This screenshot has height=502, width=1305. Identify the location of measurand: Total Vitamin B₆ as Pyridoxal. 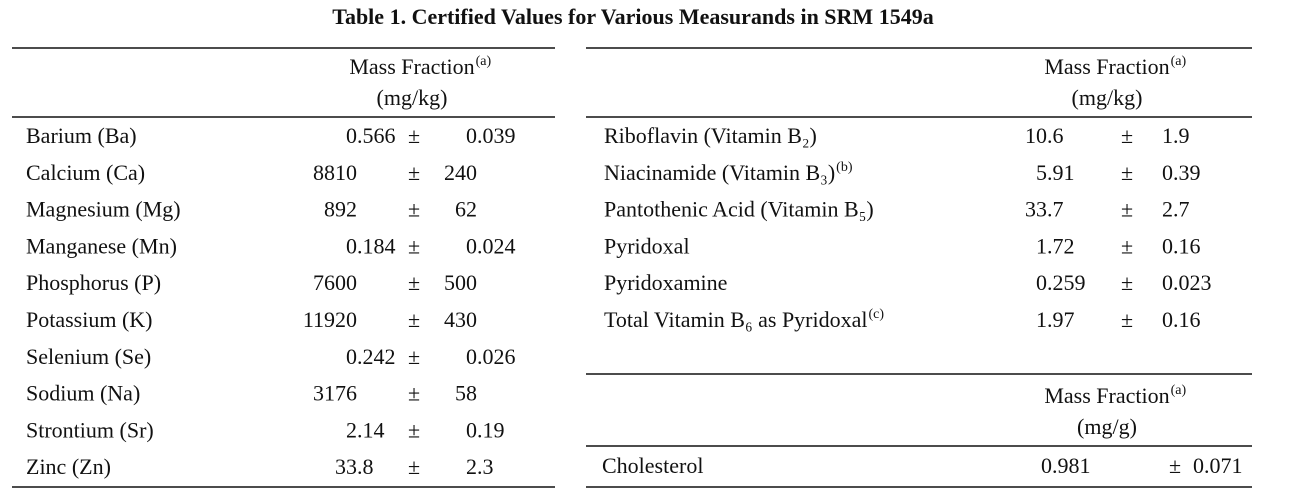
(736, 319).